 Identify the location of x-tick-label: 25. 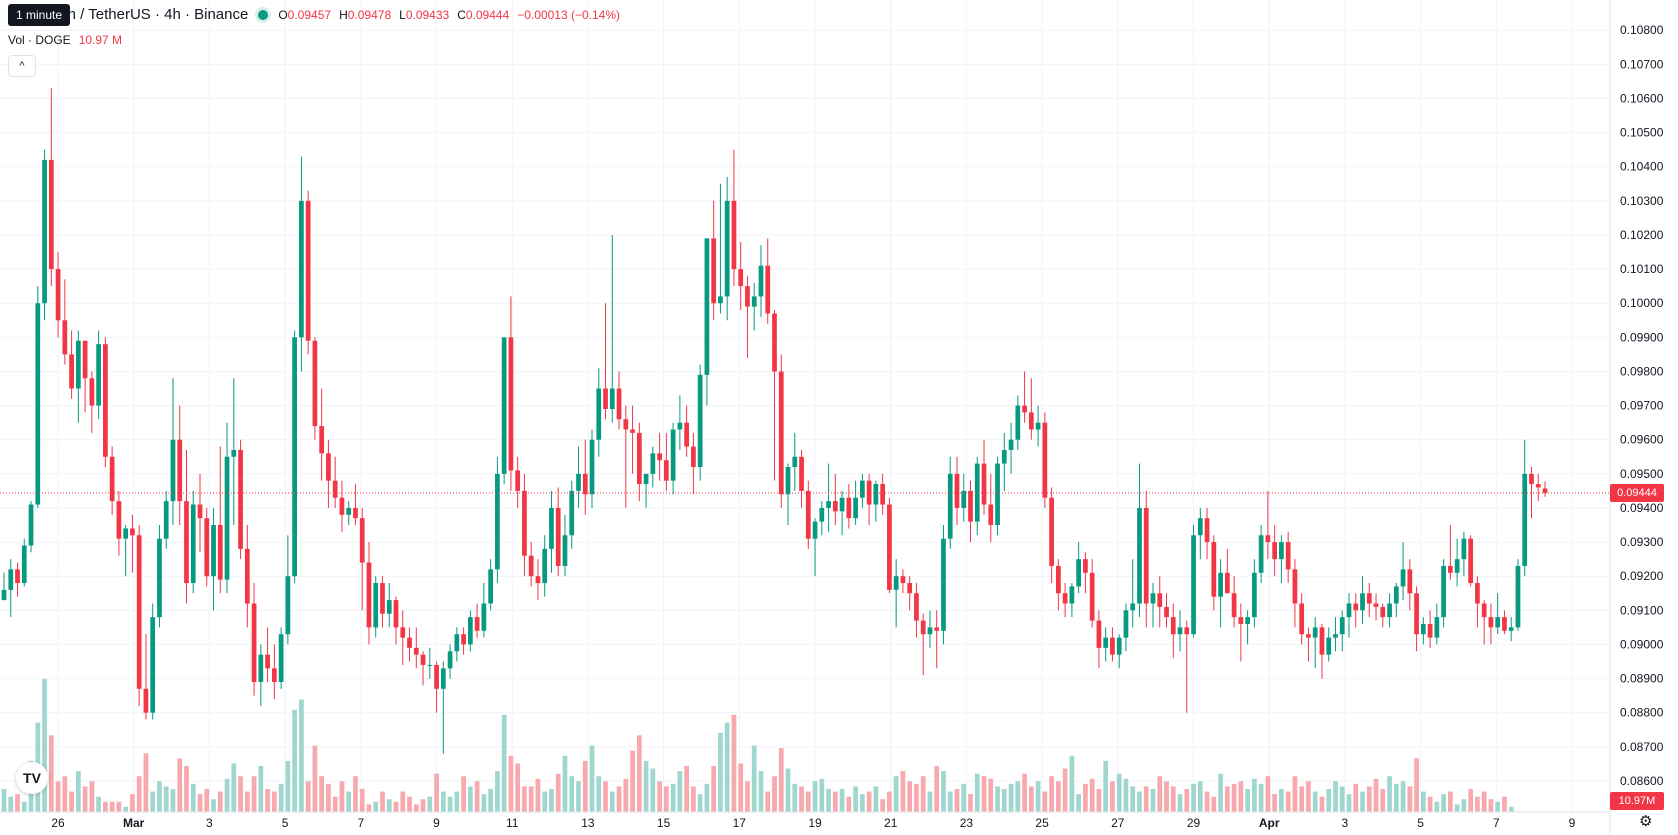
(1042, 823).